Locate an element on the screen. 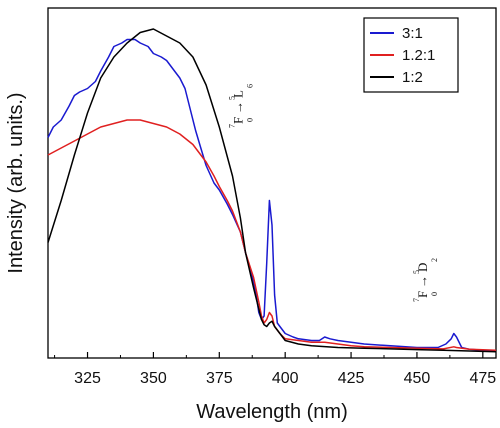  legend-label: 1:2 is located at coordinates (412, 77).